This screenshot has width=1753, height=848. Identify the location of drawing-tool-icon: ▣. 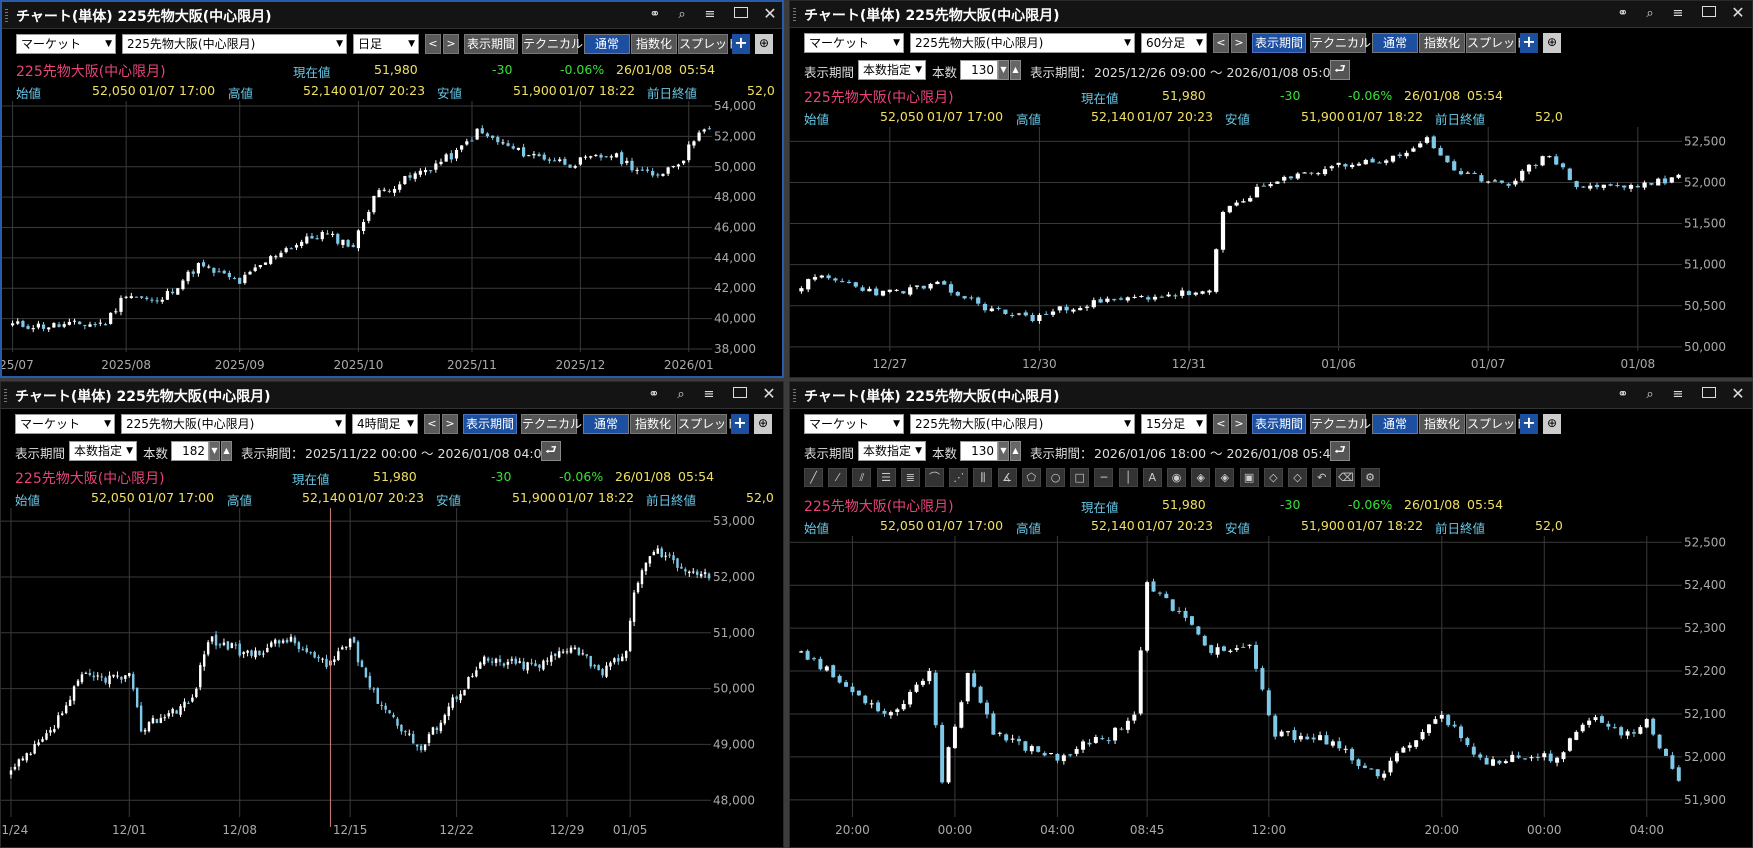
(1249, 477).